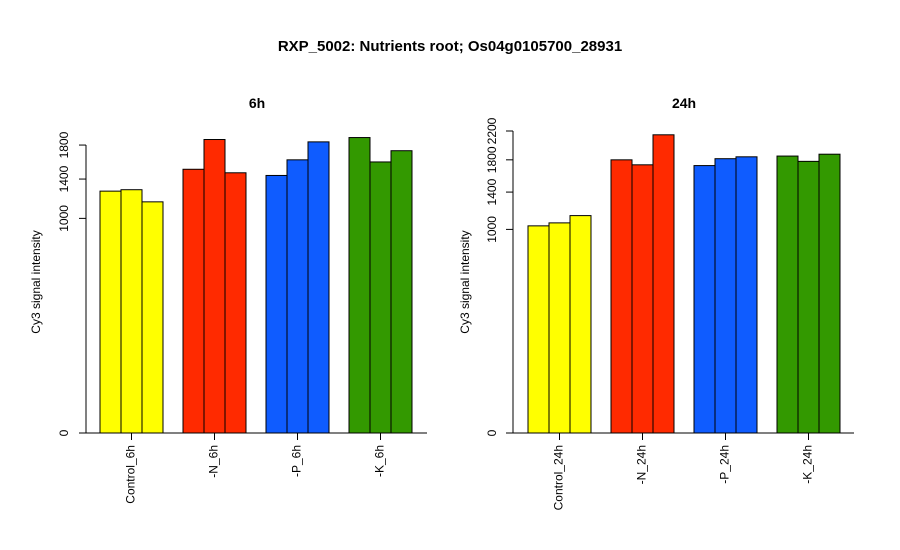 Image resolution: width=900 pixels, height=550 pixels. What do you see at coordinates (725, 464) in the screenshot?
I see `x-tick-label: -P_24h` at bounding box center [725, 464].